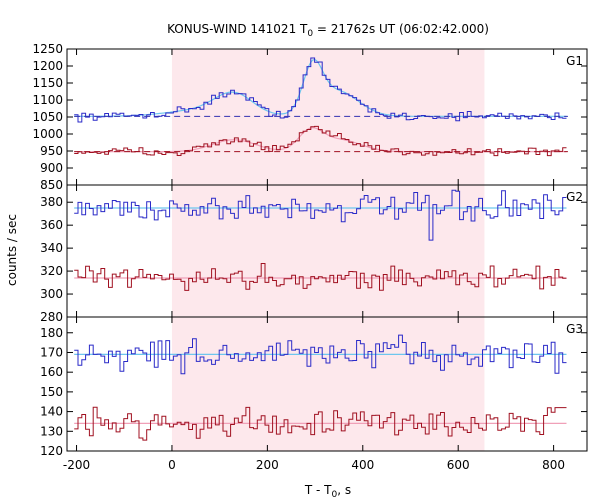 The height and width of the screenshot is (500, 600). I want to click on x-tick-label: 0, so click(172, 465).